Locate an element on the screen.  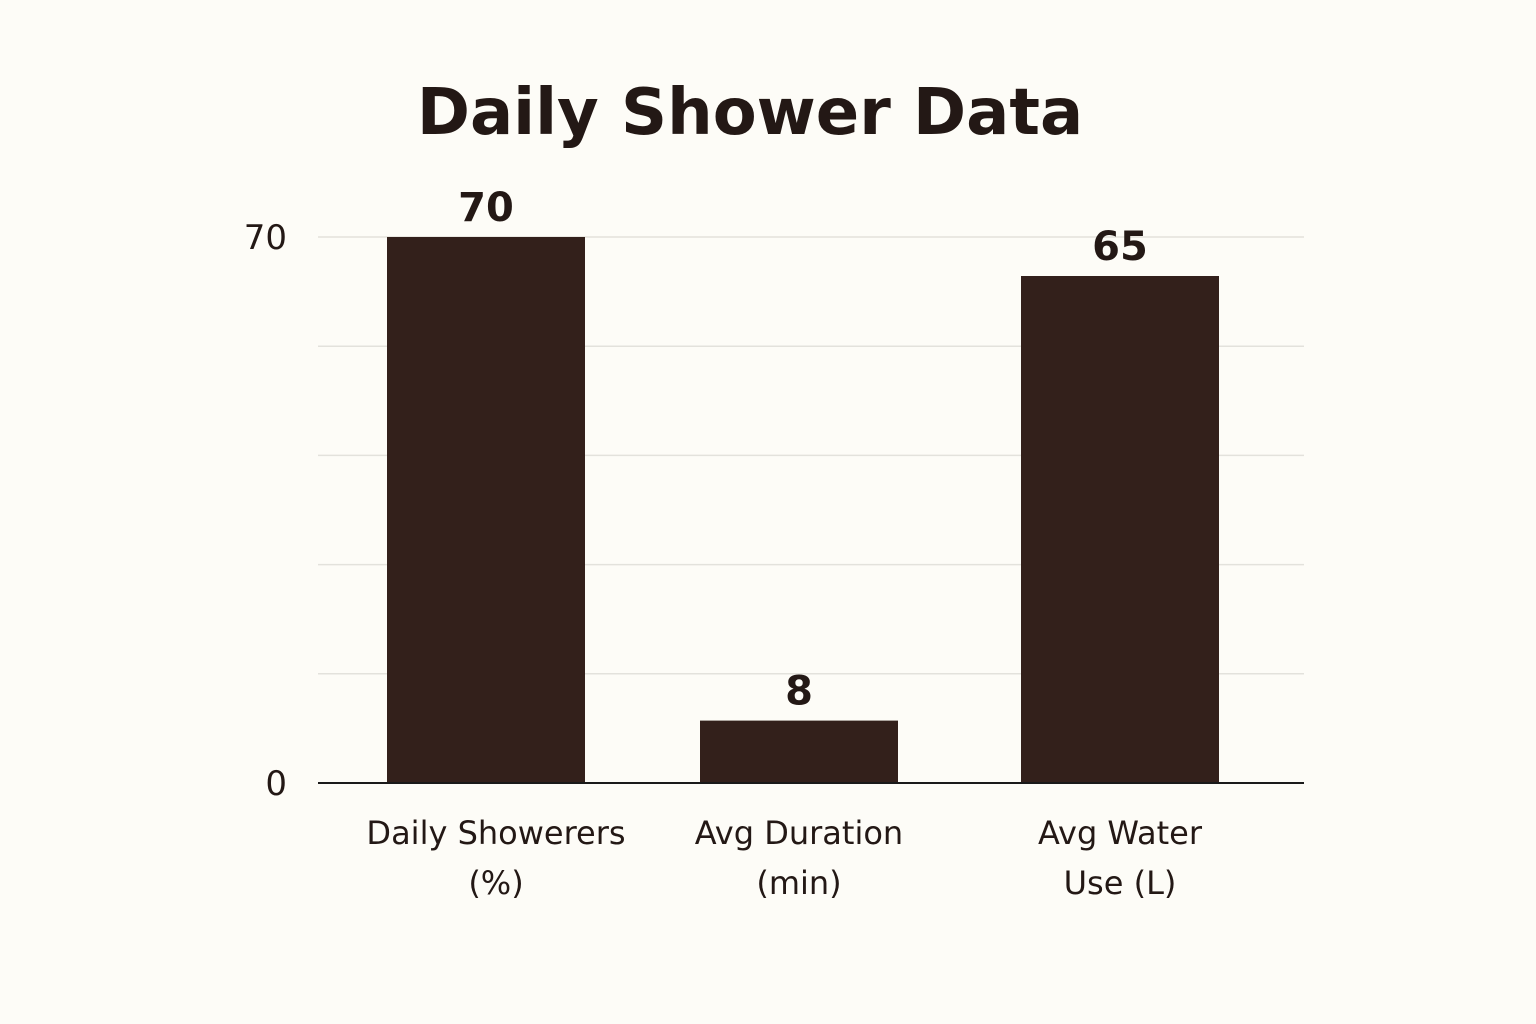
category-label-1-line-1: (min) is located at coordinates (798, 883).